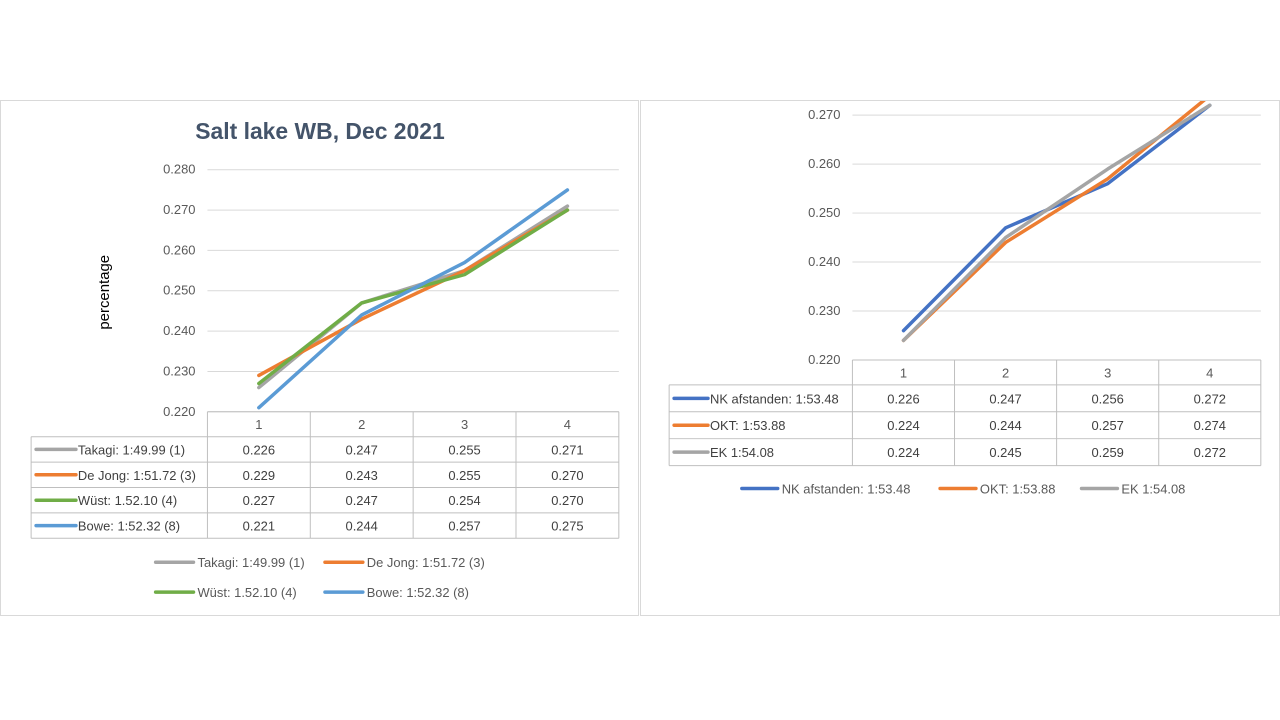 This screenshot has width=1280, height=720. Describe the element at coordinates (1107, 398) in the screenshot. I see `table-cell-value: 0.256` at that location.